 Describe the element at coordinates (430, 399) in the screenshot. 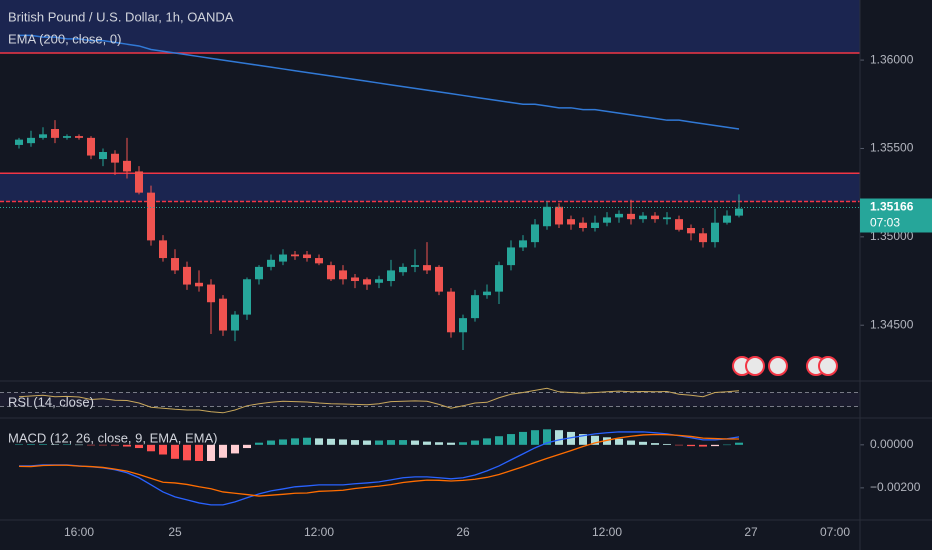

I see `rsi-band` at that location.